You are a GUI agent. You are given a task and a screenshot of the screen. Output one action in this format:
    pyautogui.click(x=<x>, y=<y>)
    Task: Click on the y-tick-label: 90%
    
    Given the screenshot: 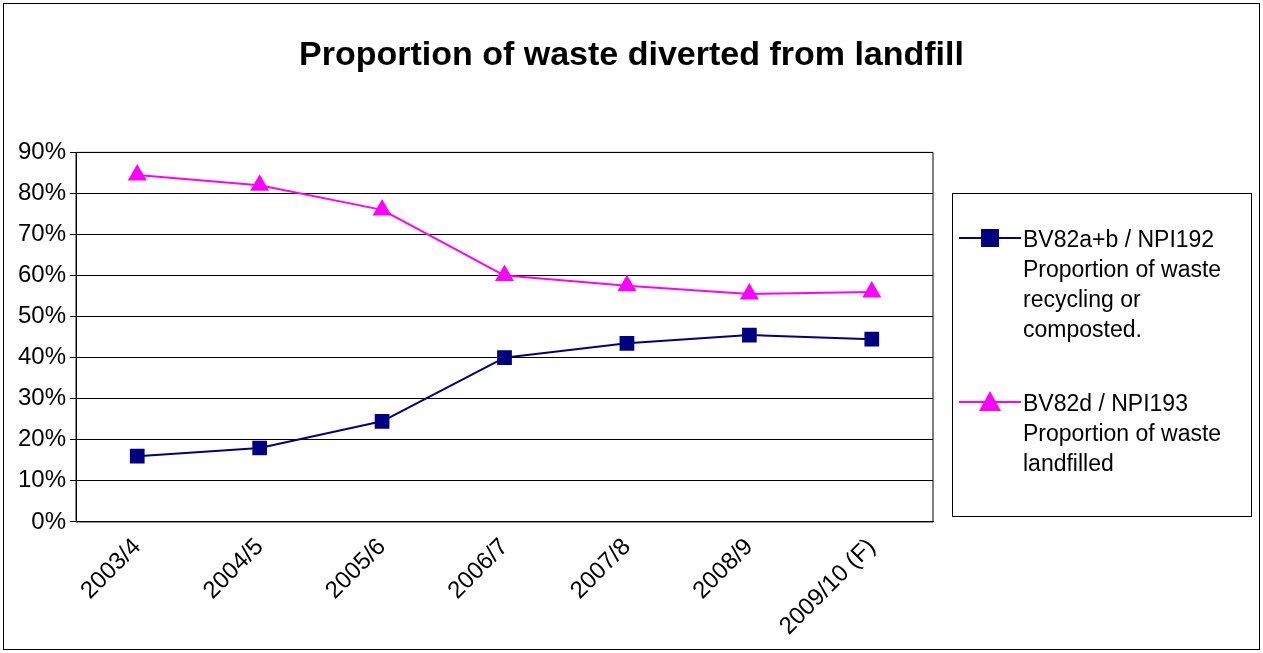 What is the action you would take?
    pyautogui.click(x=42, y=151)
    